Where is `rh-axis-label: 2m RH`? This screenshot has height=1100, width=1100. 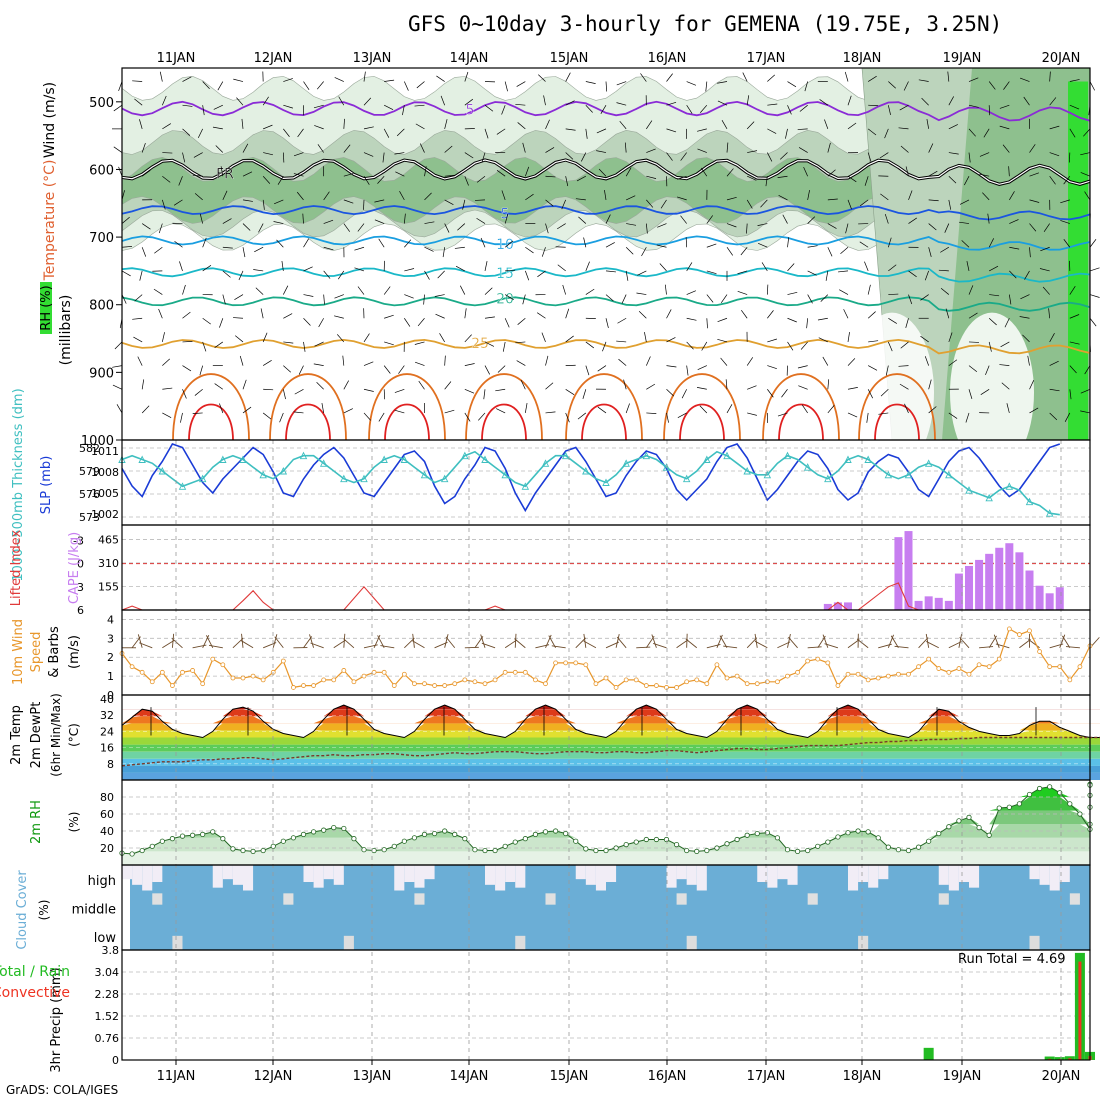 rh-axis-label: 2m RH is located at coordinates (36, 822).